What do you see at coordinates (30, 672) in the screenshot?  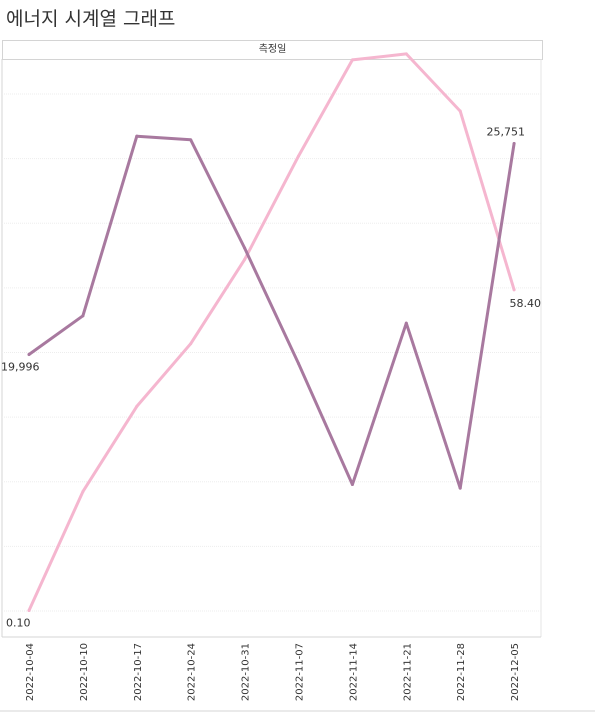 I see `x-tick-label: 2022-10-04` at bounding box center [30, 672].